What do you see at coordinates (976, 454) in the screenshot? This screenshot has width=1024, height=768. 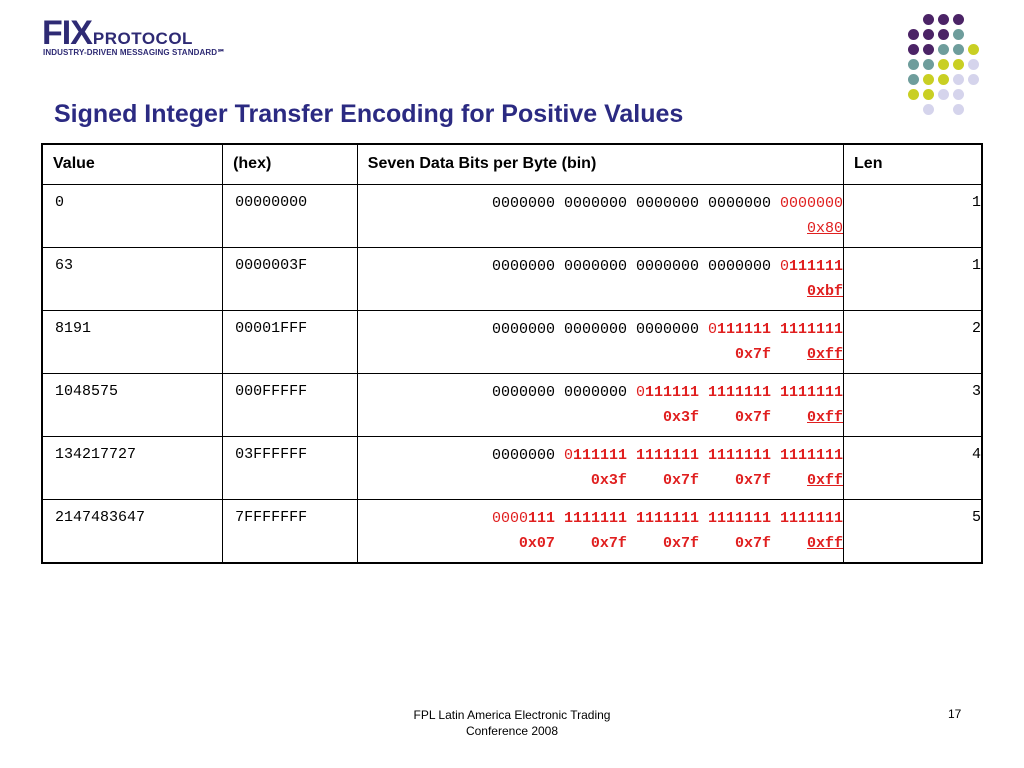 I see `len-cell-text: 4` at bounding box center [976, 454].